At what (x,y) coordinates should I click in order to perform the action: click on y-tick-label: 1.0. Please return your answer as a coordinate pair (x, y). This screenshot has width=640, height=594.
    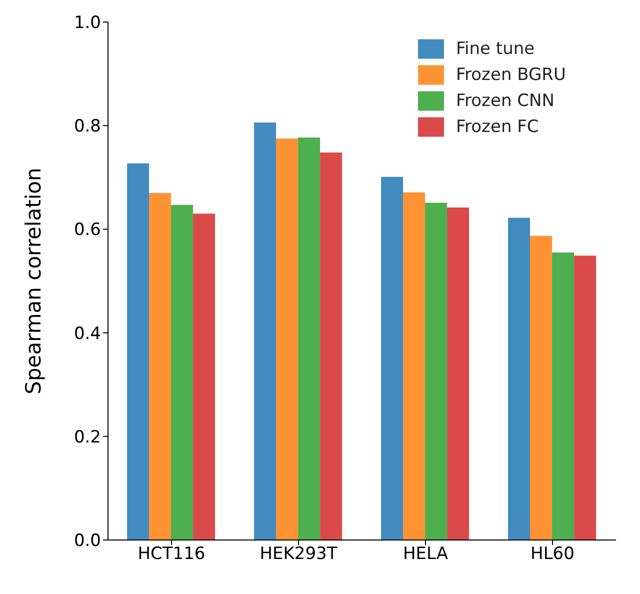
    Looking at the image, I should click on (87, 23).